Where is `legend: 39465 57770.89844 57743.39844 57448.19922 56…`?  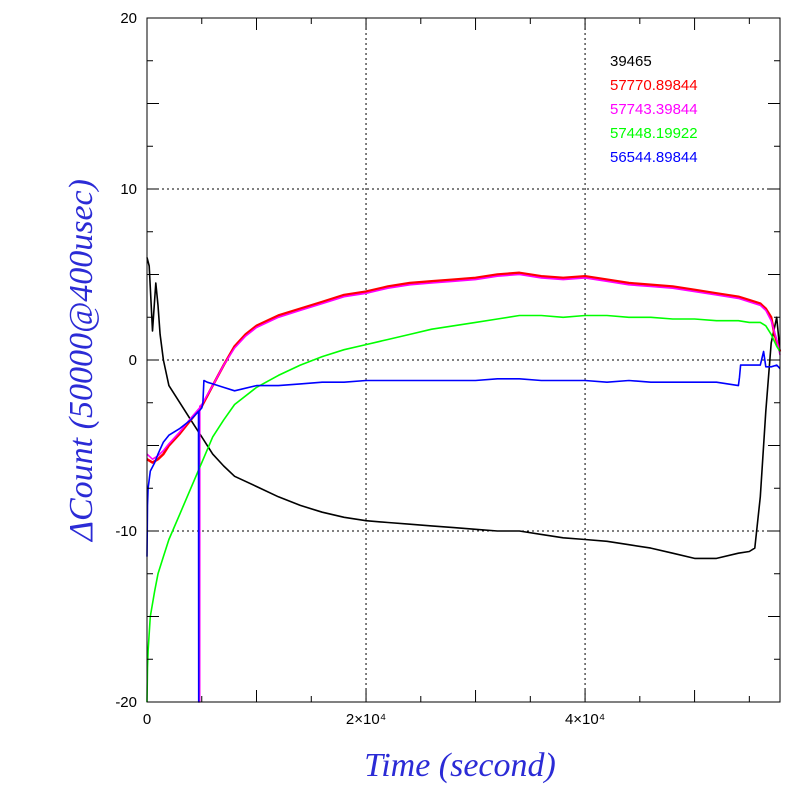
legend: 39465 57770.89844 57743.39844 57448.19922 56… is located at coordinates (654, 109).